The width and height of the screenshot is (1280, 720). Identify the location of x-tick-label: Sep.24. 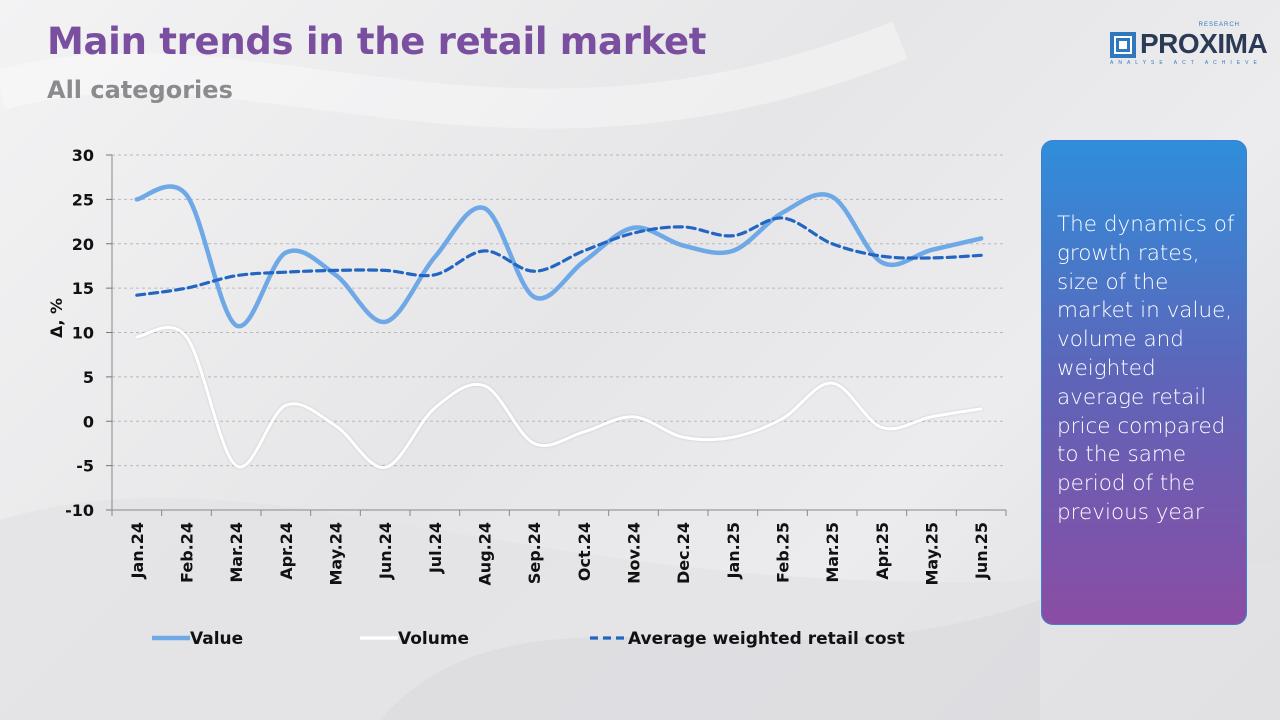
(534, 553).